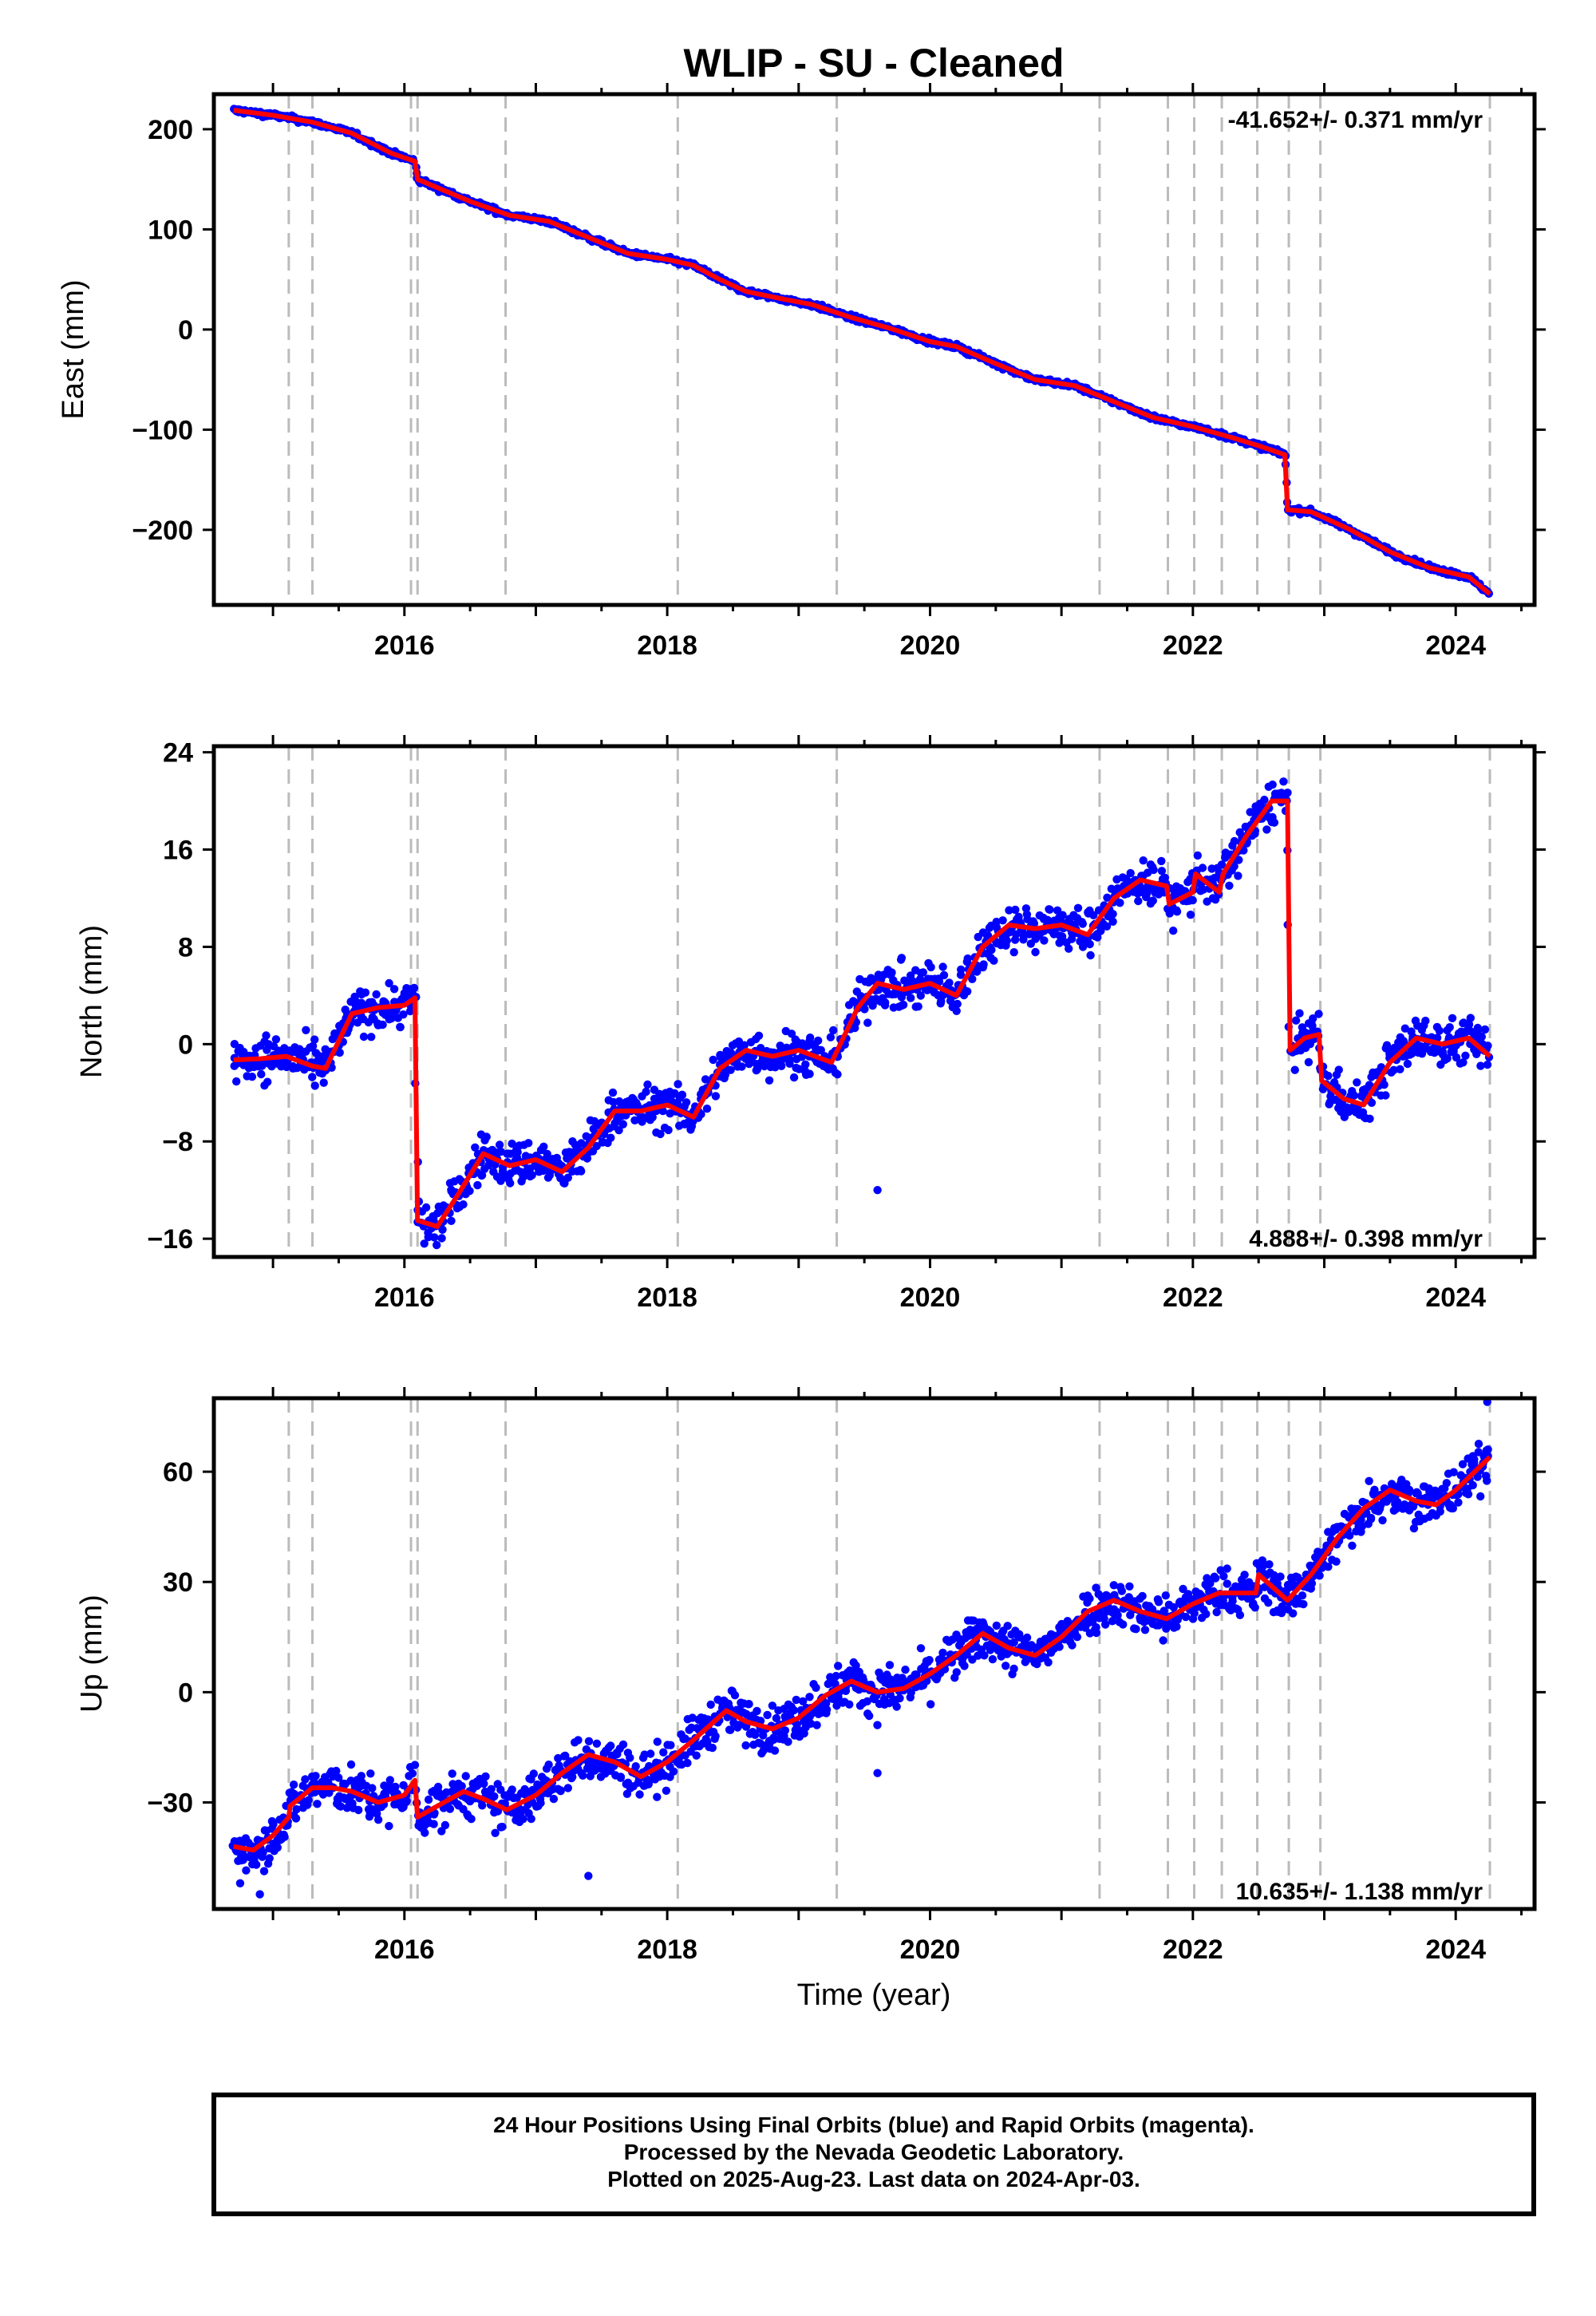 The height and width of the screenshot is (2316, 1596). Describe the element at coordinates (874, 63) in the screenshot. I see `chart-title: WLIP - SU - Cleaned` at that location.